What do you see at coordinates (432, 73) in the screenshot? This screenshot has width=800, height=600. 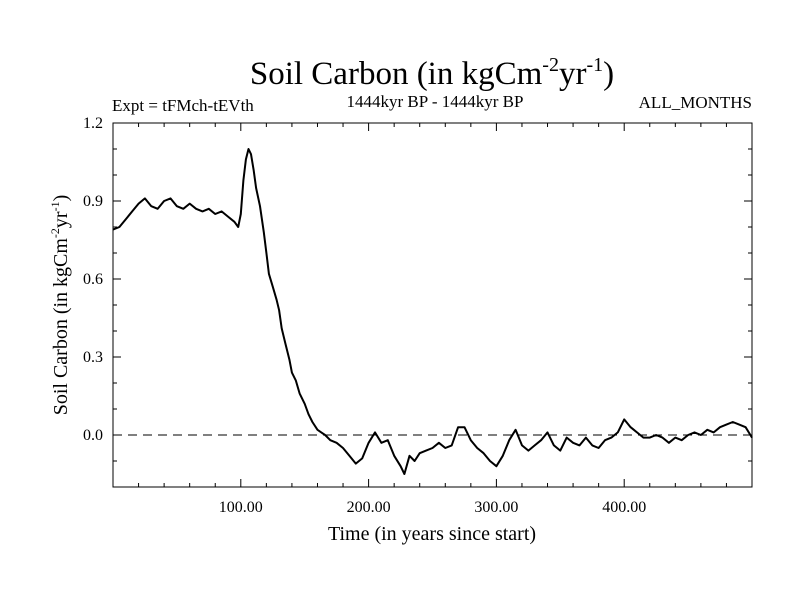 I see `chart-title: Soil Carbon (in kgCm-2yr-1)` at bounding box center [432, 73].